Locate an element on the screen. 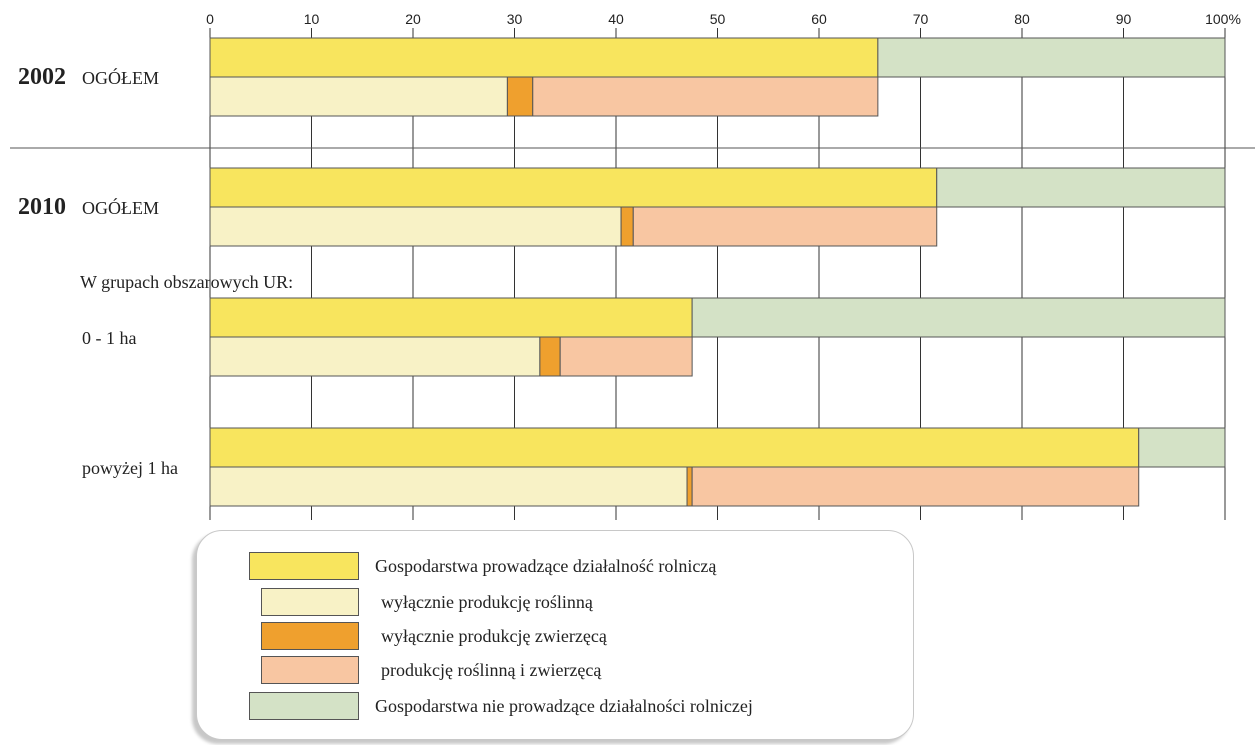 The height and width of the screenshot is (745, 1255). section-label: W grupach obszarowych UR: is located at coordinates (186, 282).